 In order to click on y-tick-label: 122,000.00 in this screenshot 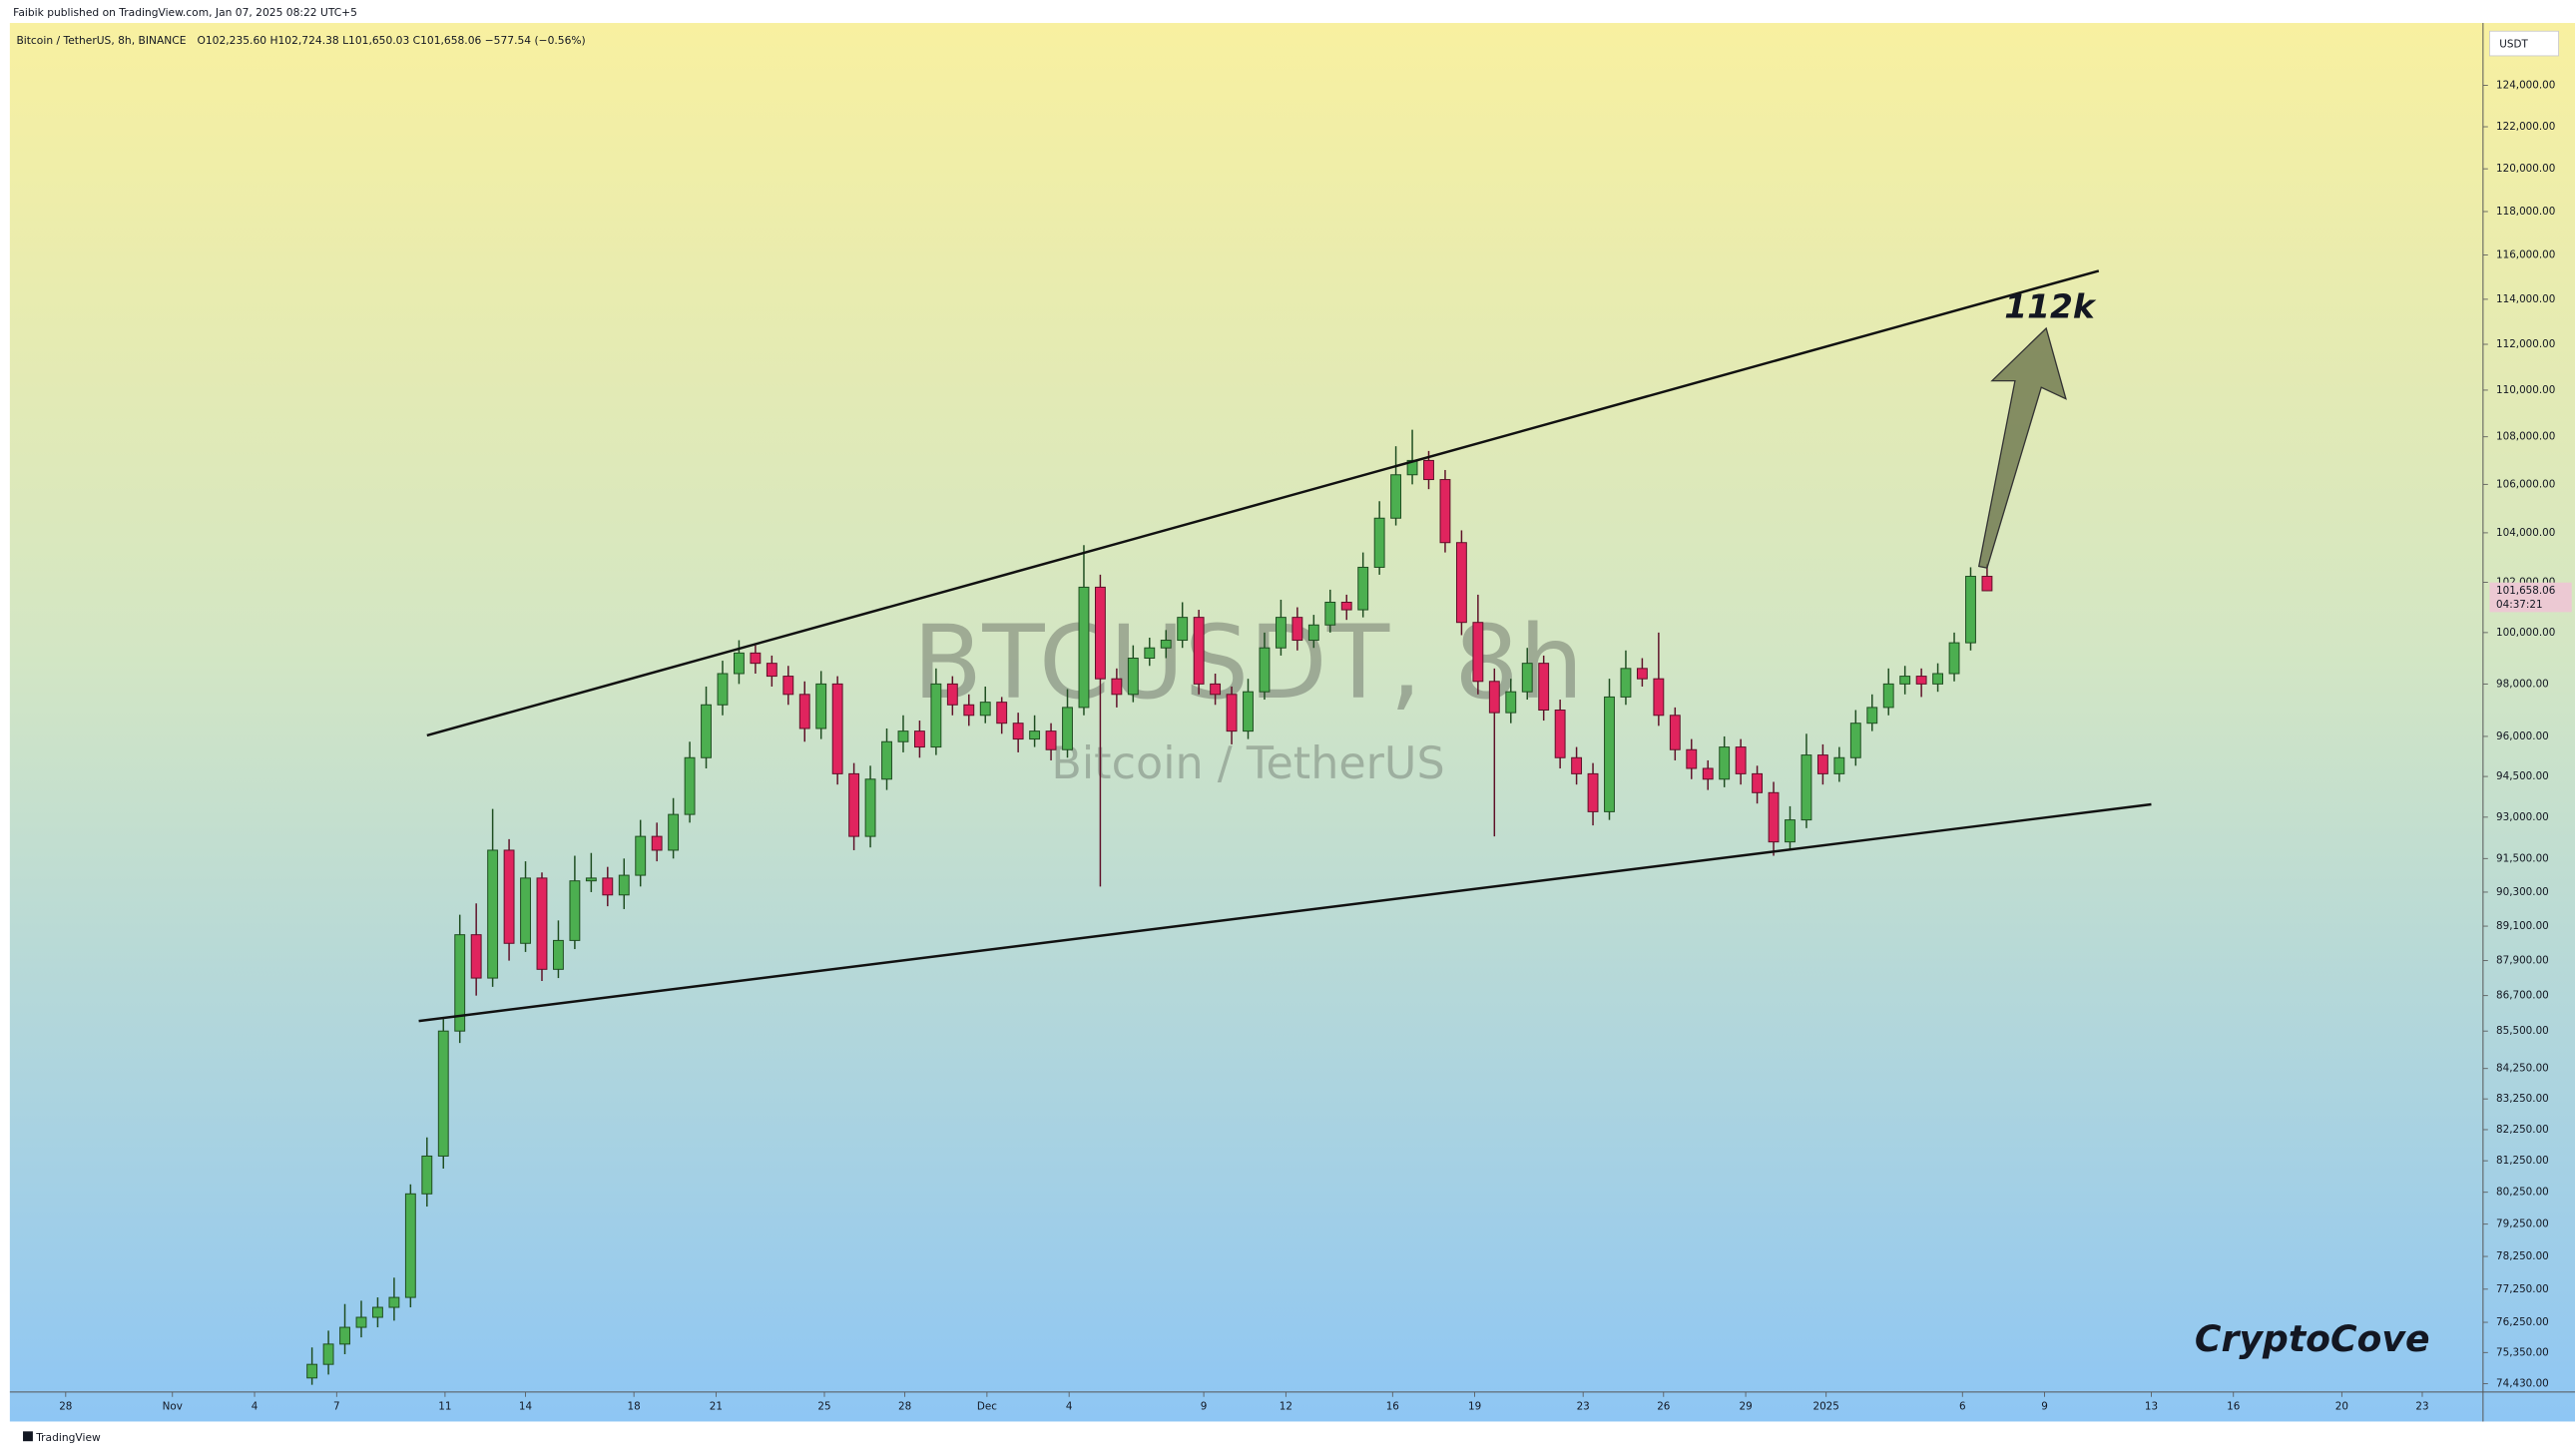, I will do `click(2525, 127)`.